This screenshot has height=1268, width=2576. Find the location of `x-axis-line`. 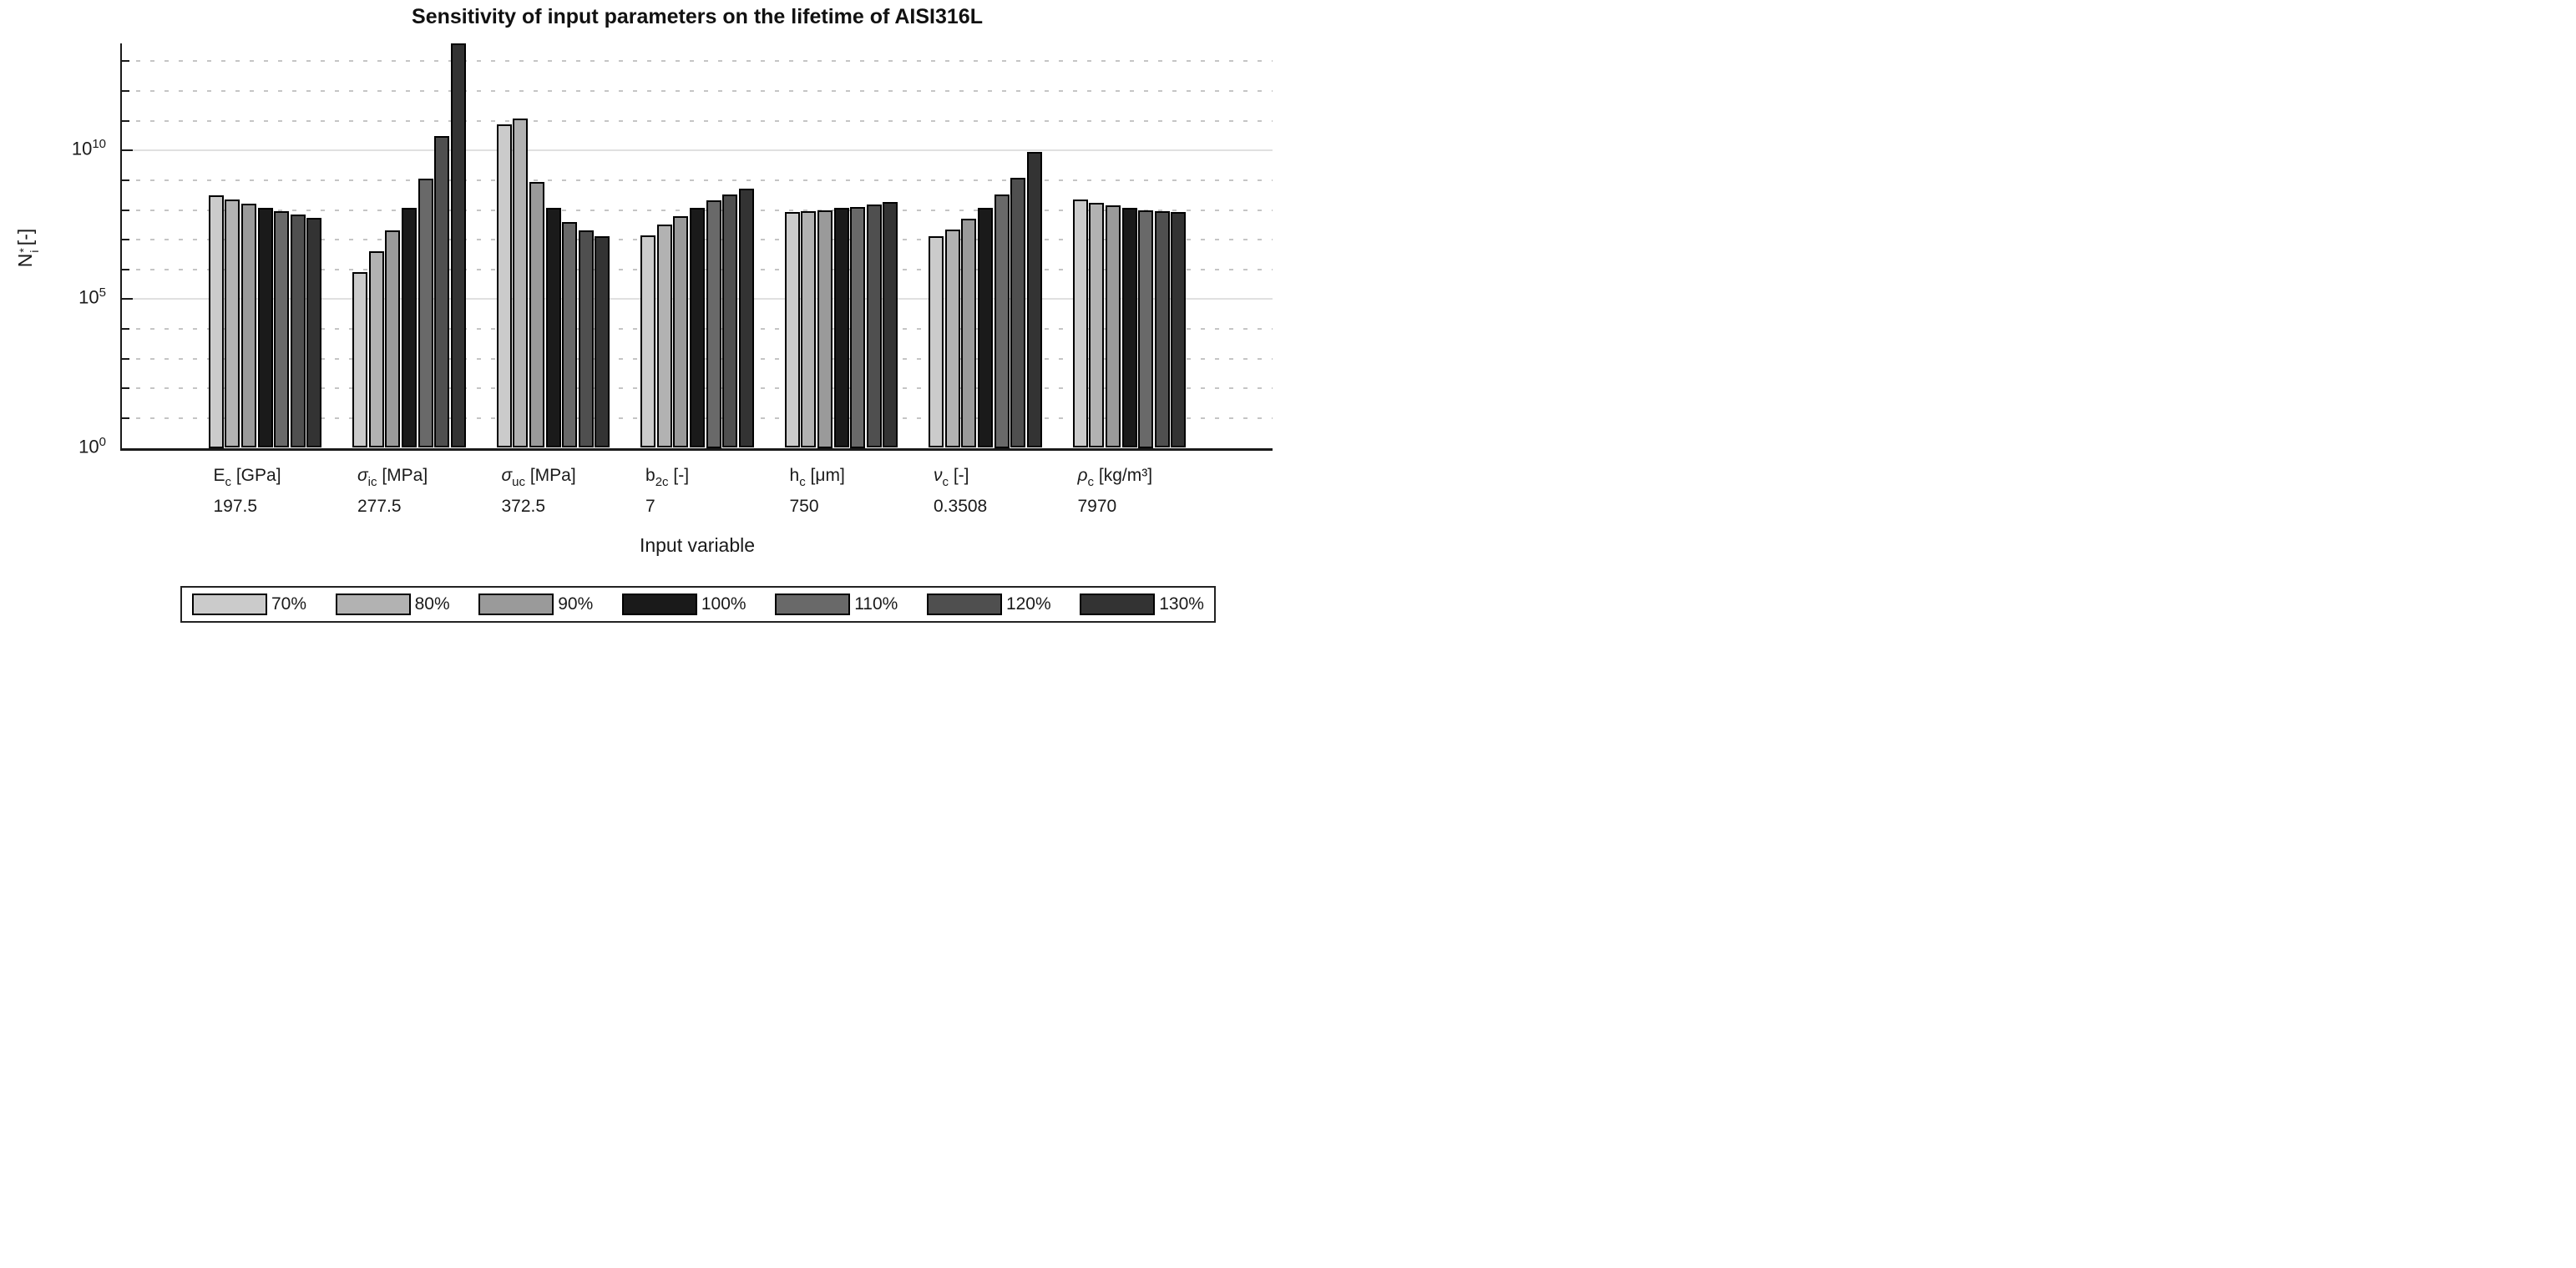

x-axis-line is located at coordinates (696, 449).